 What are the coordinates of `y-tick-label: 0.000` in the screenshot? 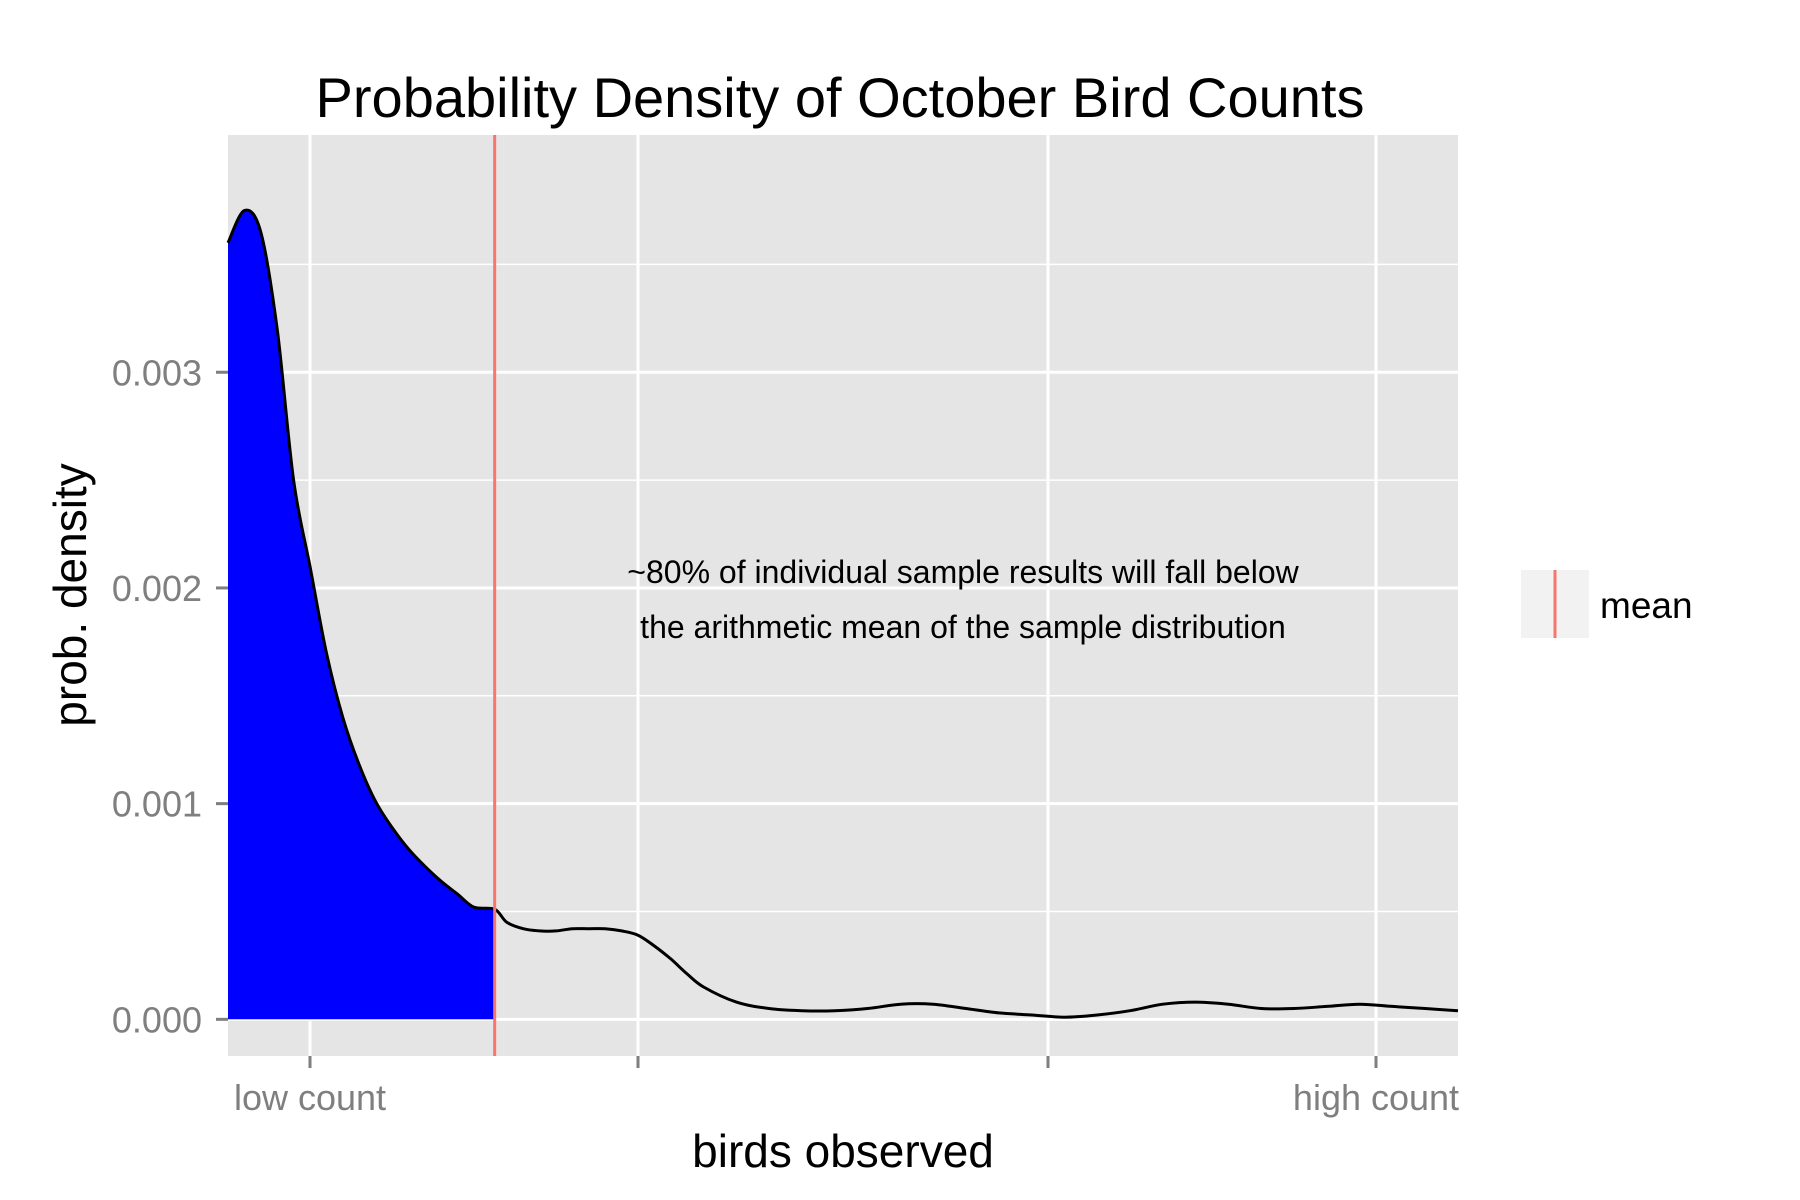 It's located at (157, 1019).